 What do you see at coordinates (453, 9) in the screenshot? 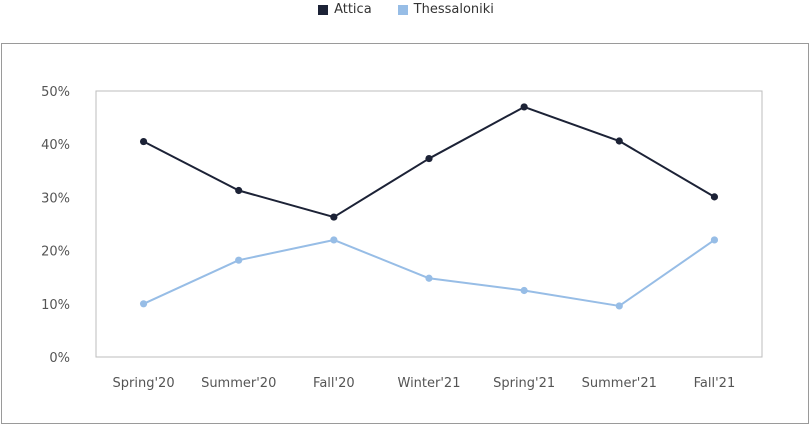
I see `legend-label-thessaloniki: Thessaloniki` at bounding box center [453, 9].